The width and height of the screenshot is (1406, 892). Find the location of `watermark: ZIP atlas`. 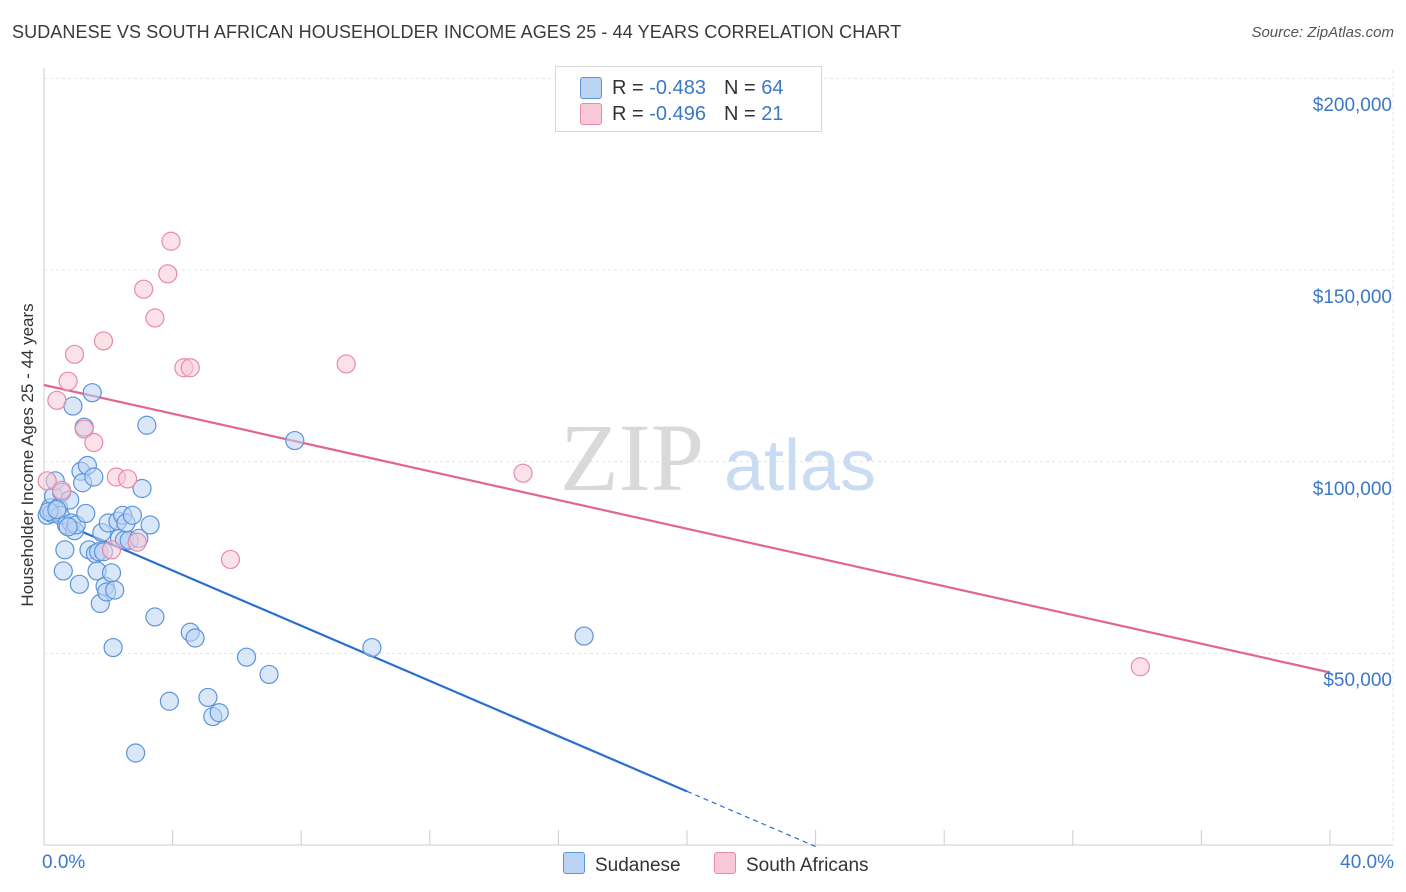

watermark: ZIP atlas is located at coordinates (718, 457).